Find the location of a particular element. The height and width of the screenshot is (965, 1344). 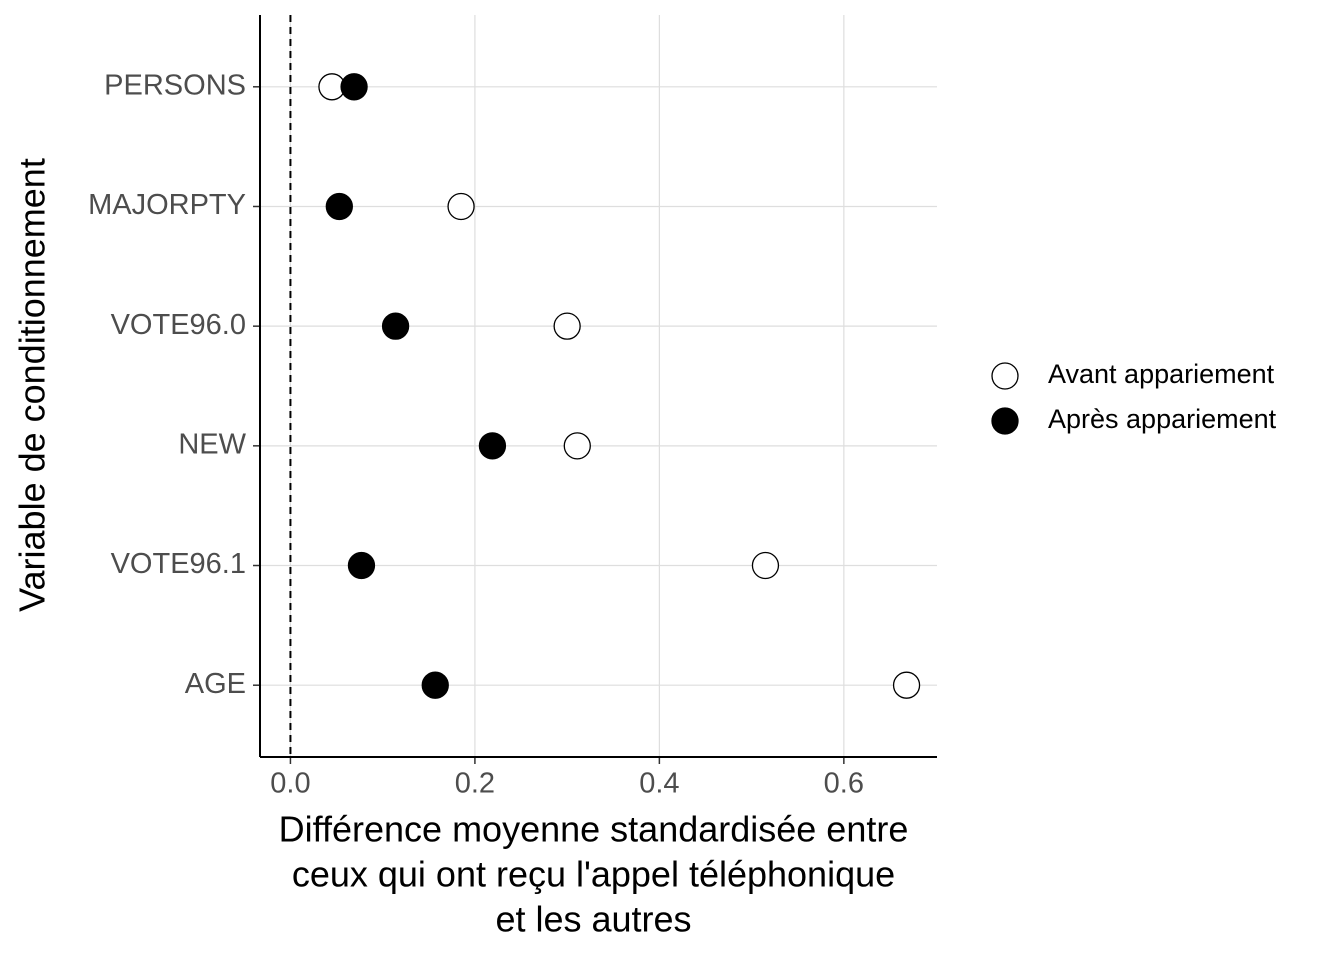

x-axis-title: et les autres is located at coordinates (593, 919).